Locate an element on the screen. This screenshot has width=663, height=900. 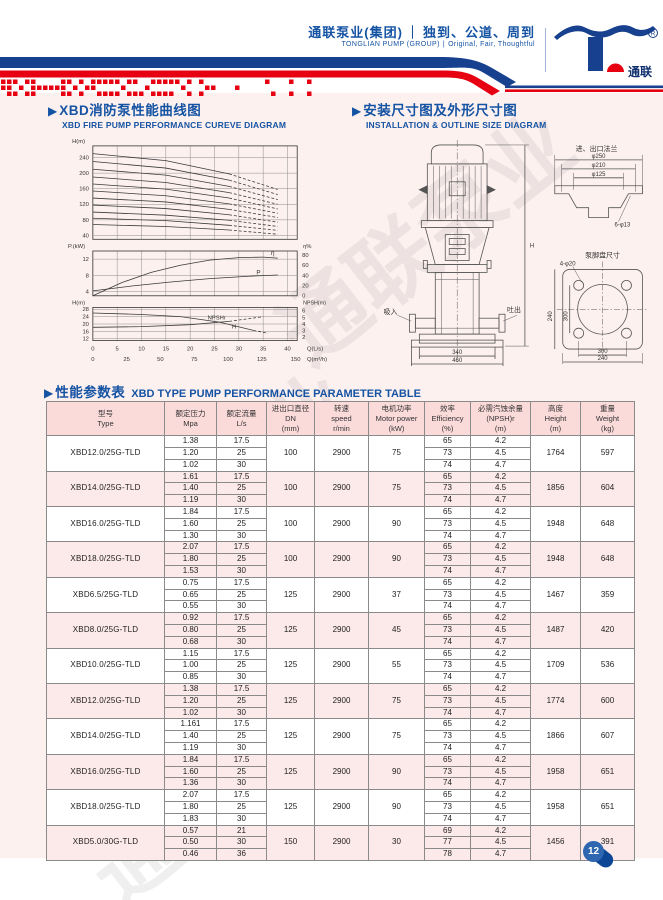
table-cell: 1709 is located at coordinates (555, 665).